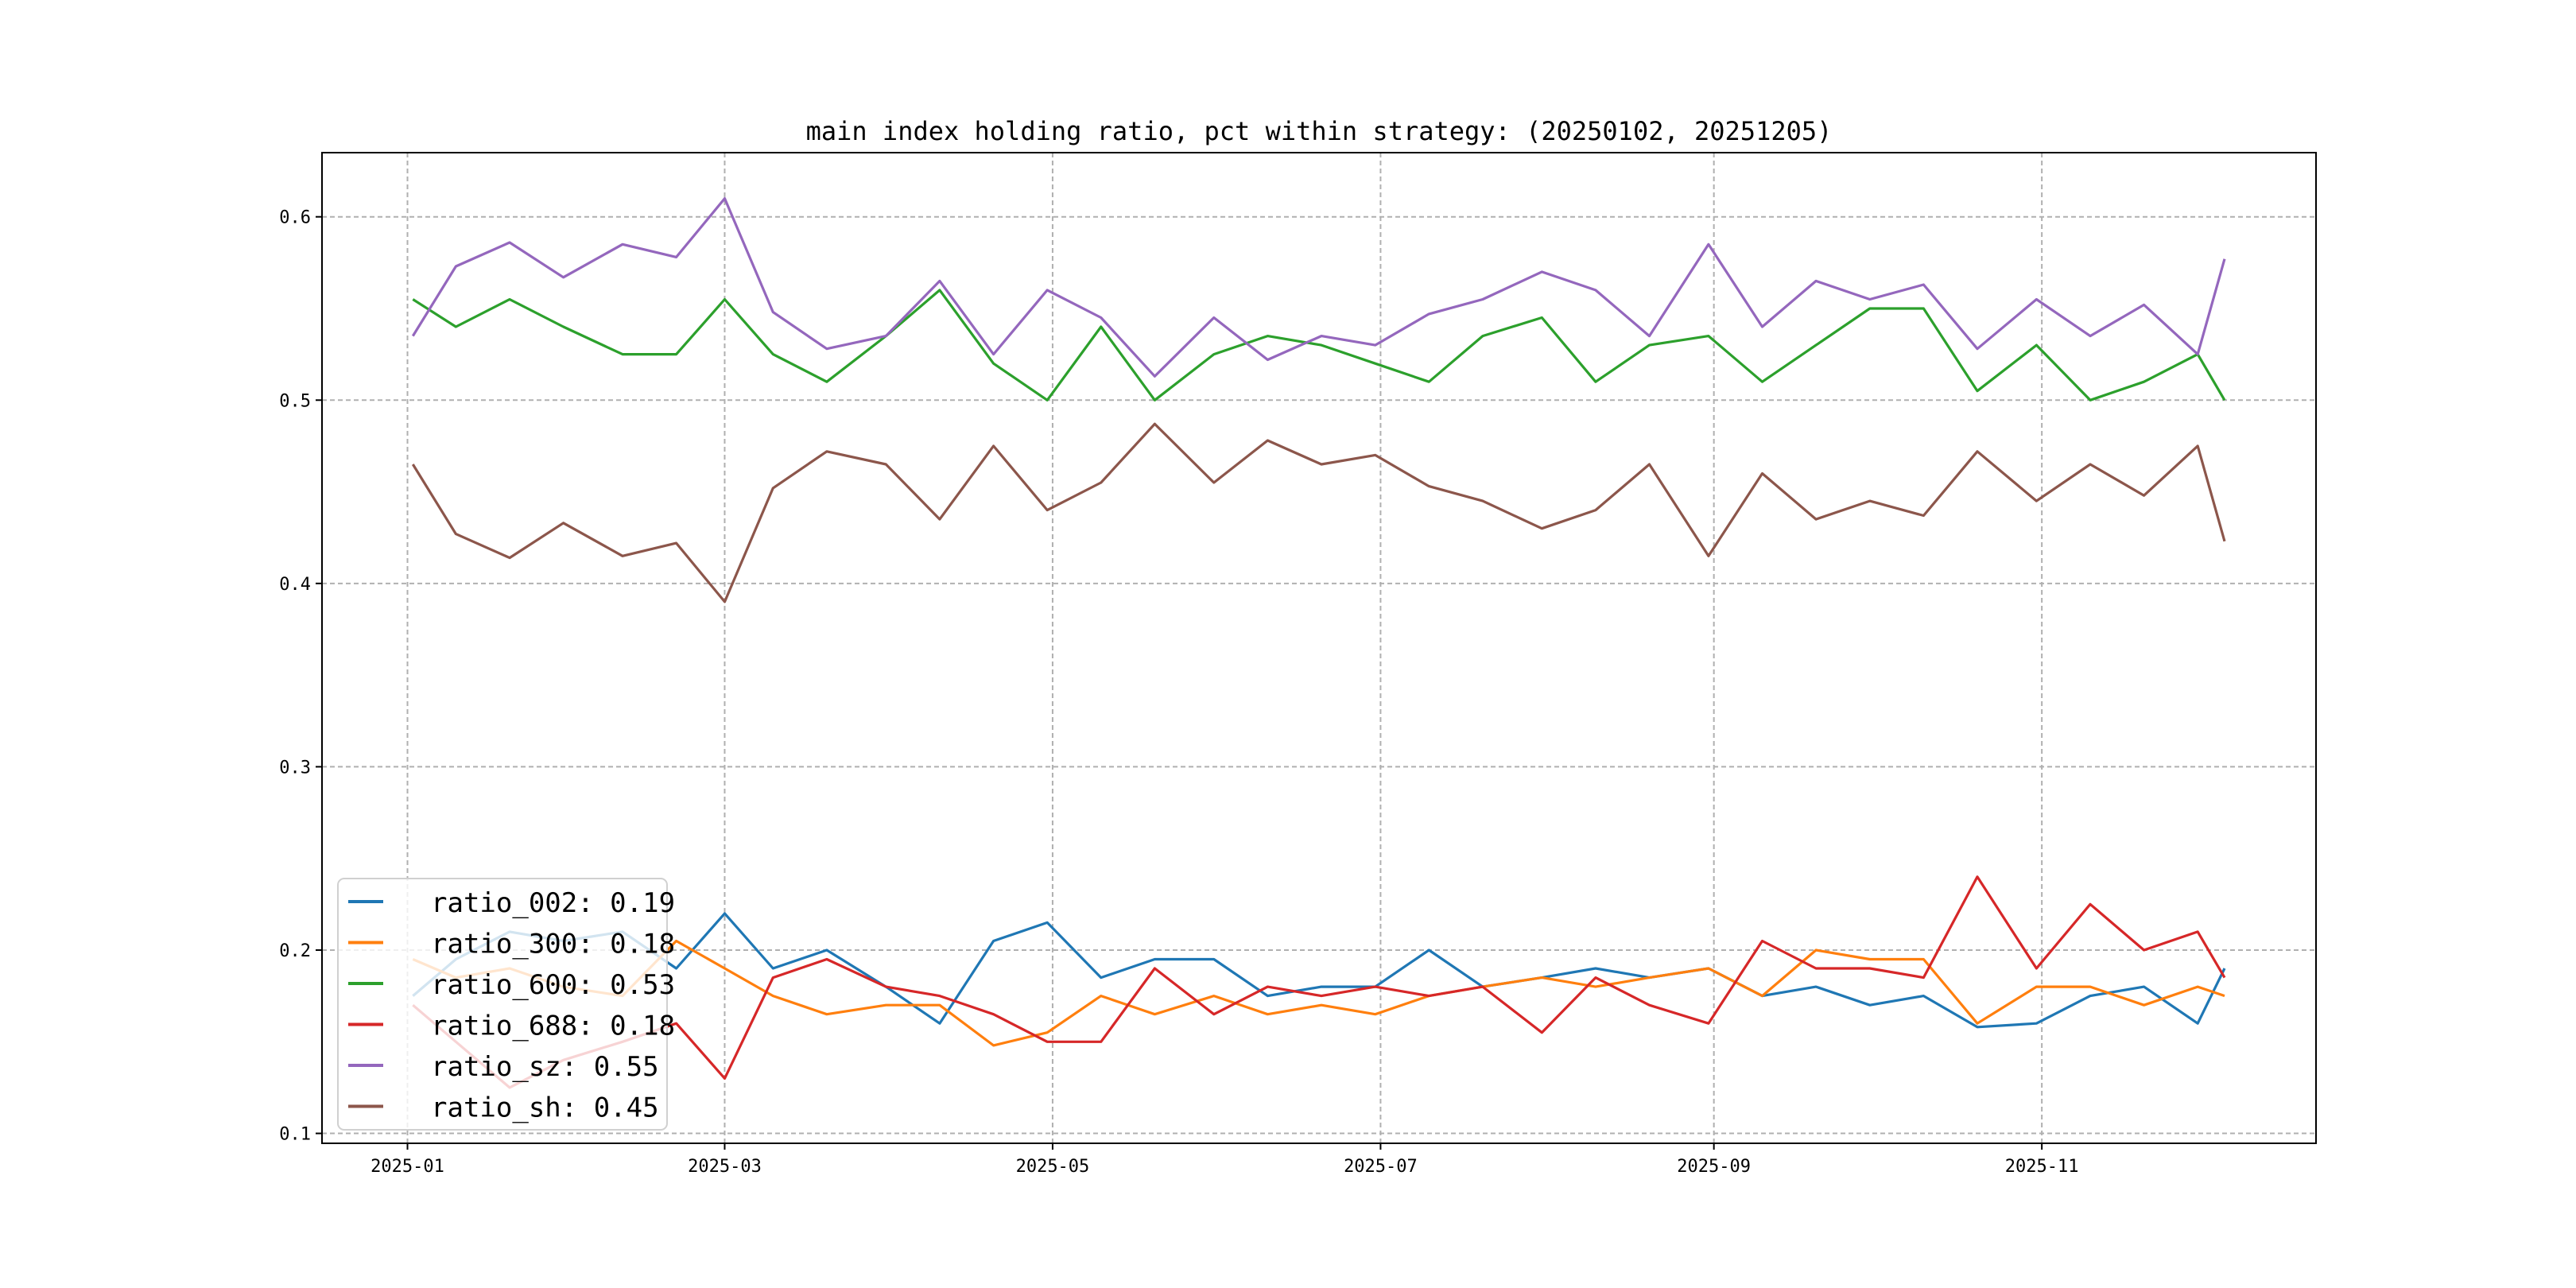  I want to click on y-tick-label: 0.6, so click(295, 218).